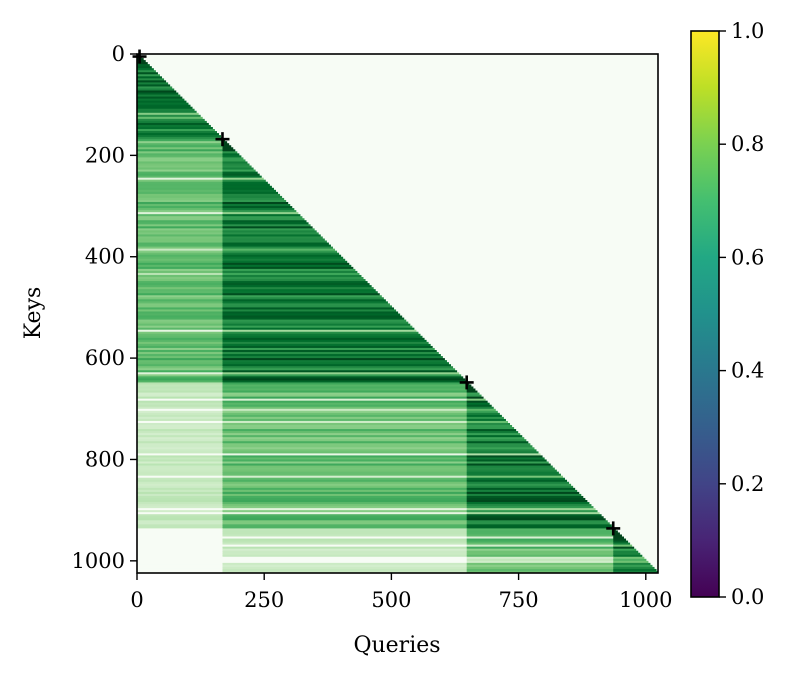 The image size is (798, 680). Describe the element at coordinates (519, 600) in the screenshot. I see `x-tick-label: 750` at that location.